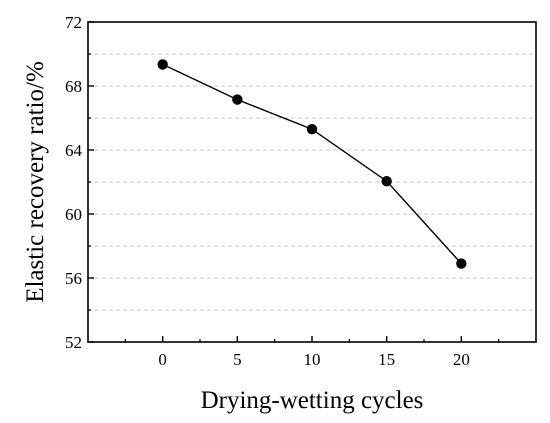 The height and width of the screenshot is (423, 550). What do you see at coordinates (74, 150) in the screenshot?
I see `y-tick-label: 64` at bounding box center [74, 150].